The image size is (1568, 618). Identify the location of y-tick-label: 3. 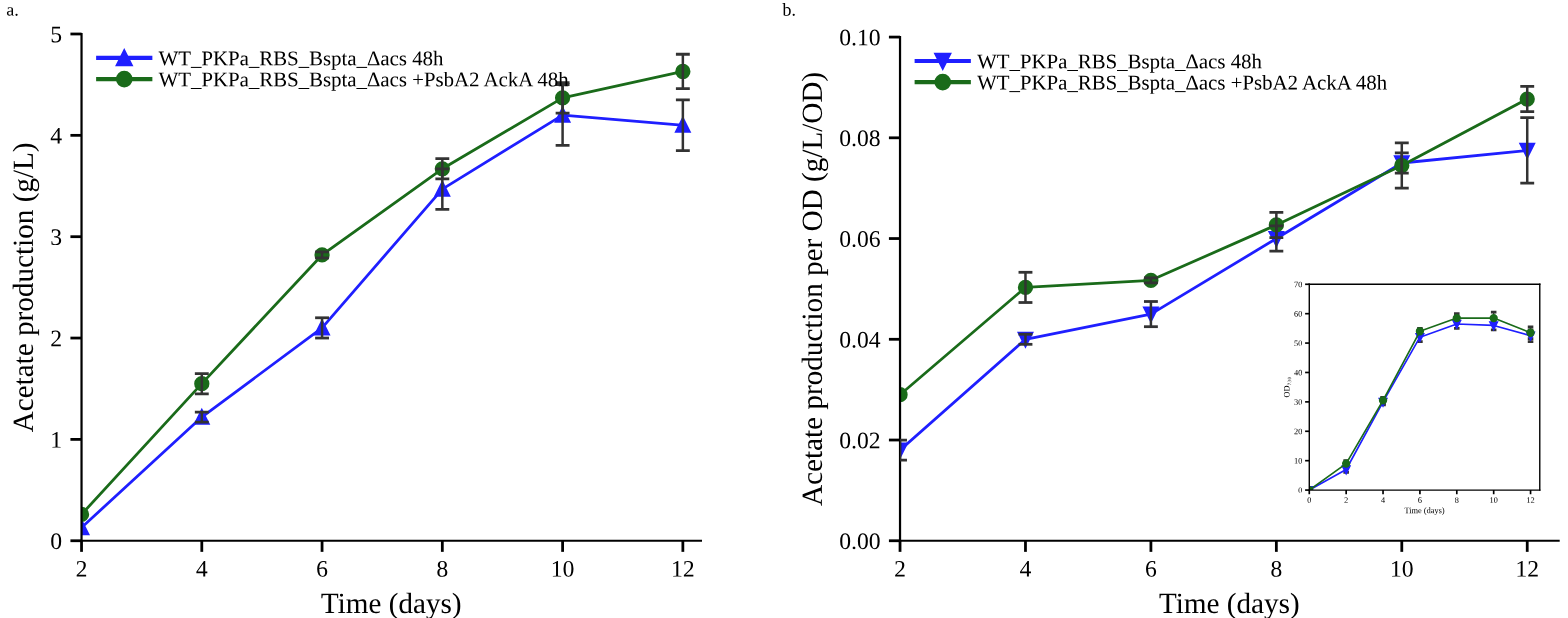
(56, 237).